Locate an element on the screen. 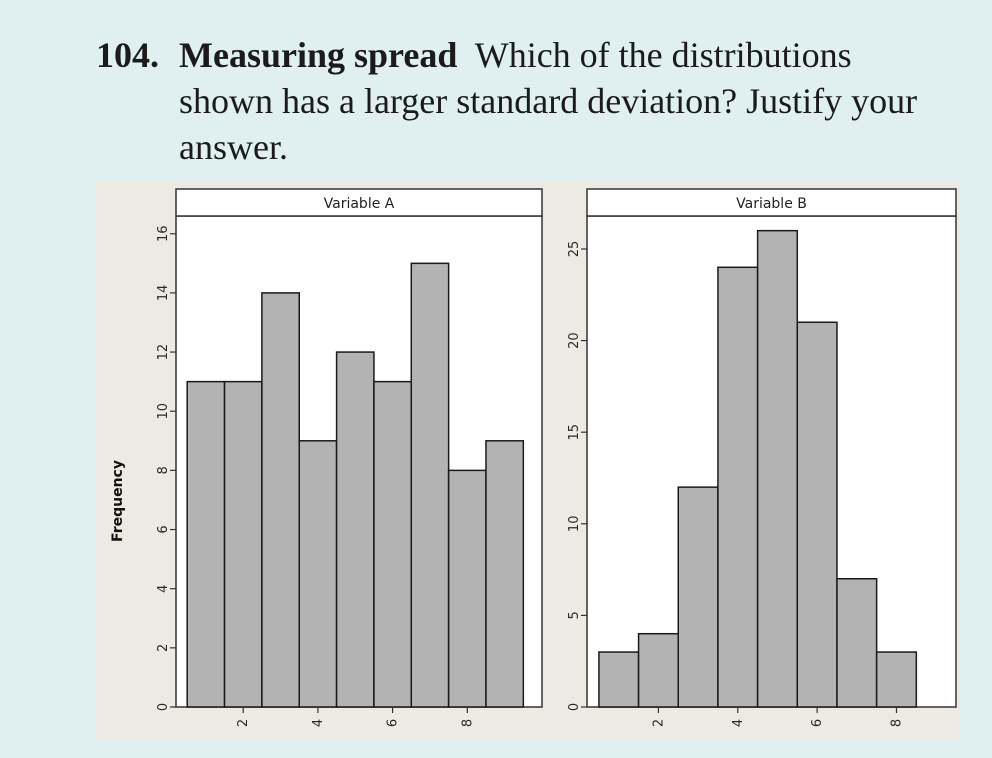  y-tick-label: 6 is located at coordinates (163, 529).